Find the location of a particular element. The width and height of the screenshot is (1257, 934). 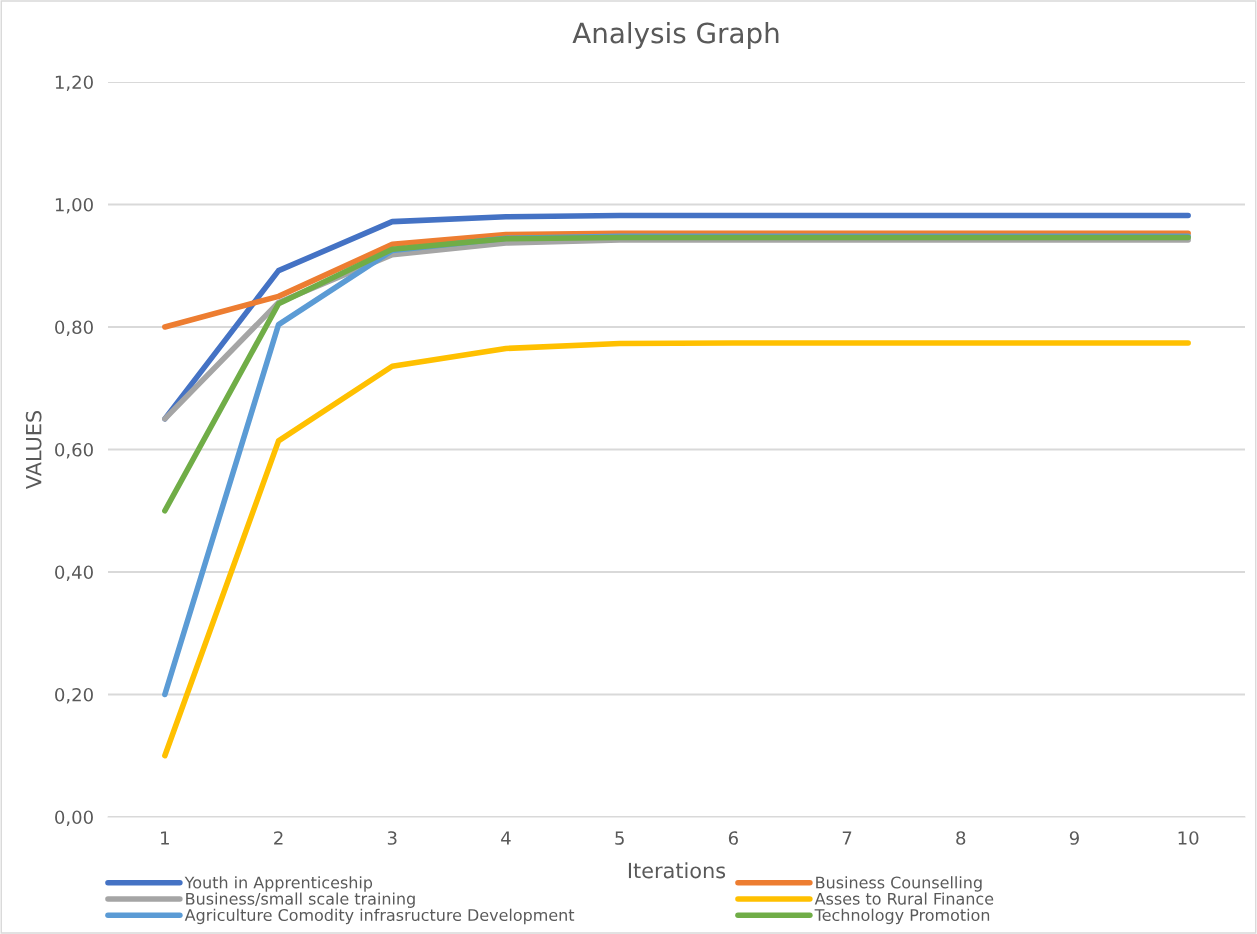

x-tick-label: 7 is located at coordinates (847, 838).